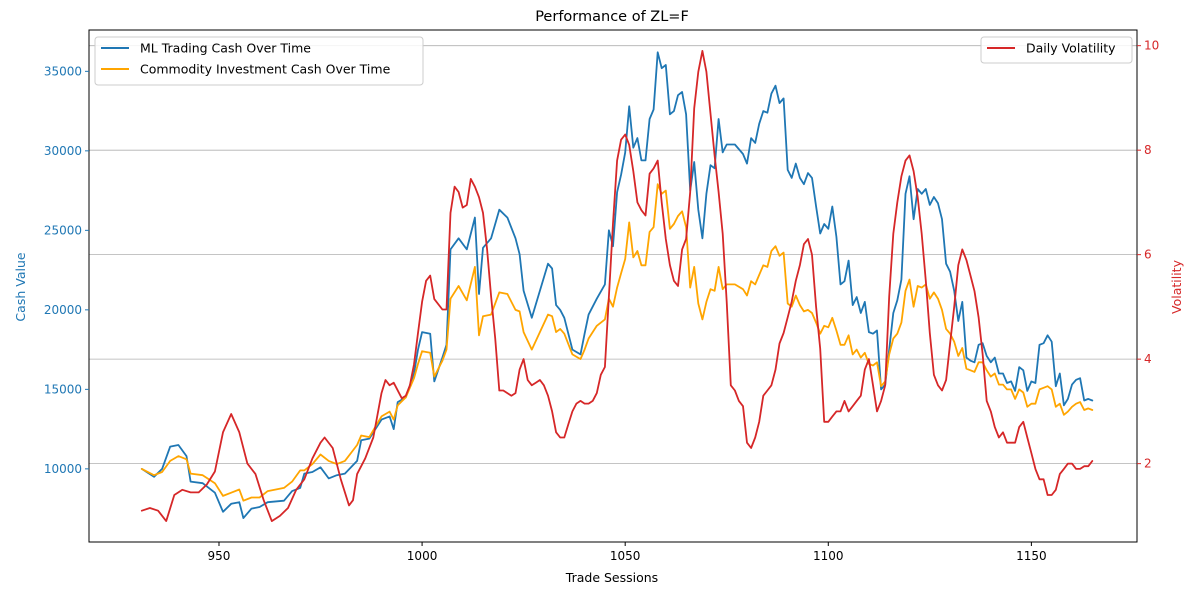 This screenshot has width=1200, height=600. Describe the element at coordinates (63, 71) in the screenshot. I see `y-left-tick-label: 35000` at that location.